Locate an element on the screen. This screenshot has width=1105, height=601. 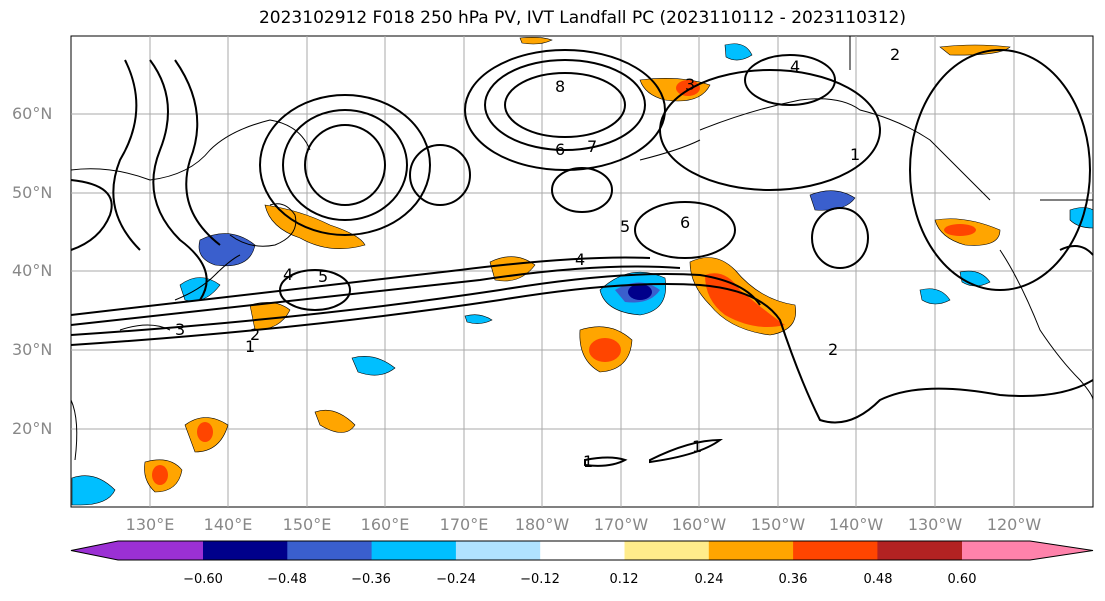
lat-label-30: 30°N is located at coordinates (32, 349).